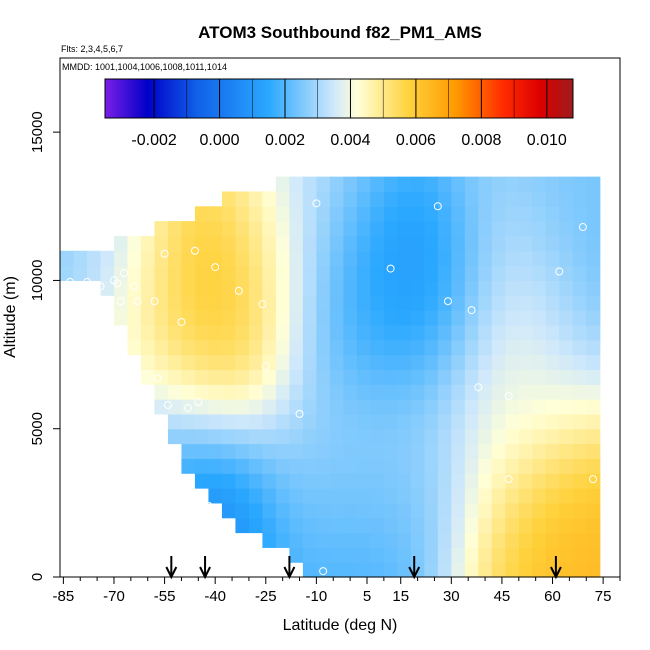  I want to click on colorbar-ticks: -0.002 0.000 0.002 0.004 0.006 0.008 0.010, so click(349, 114).